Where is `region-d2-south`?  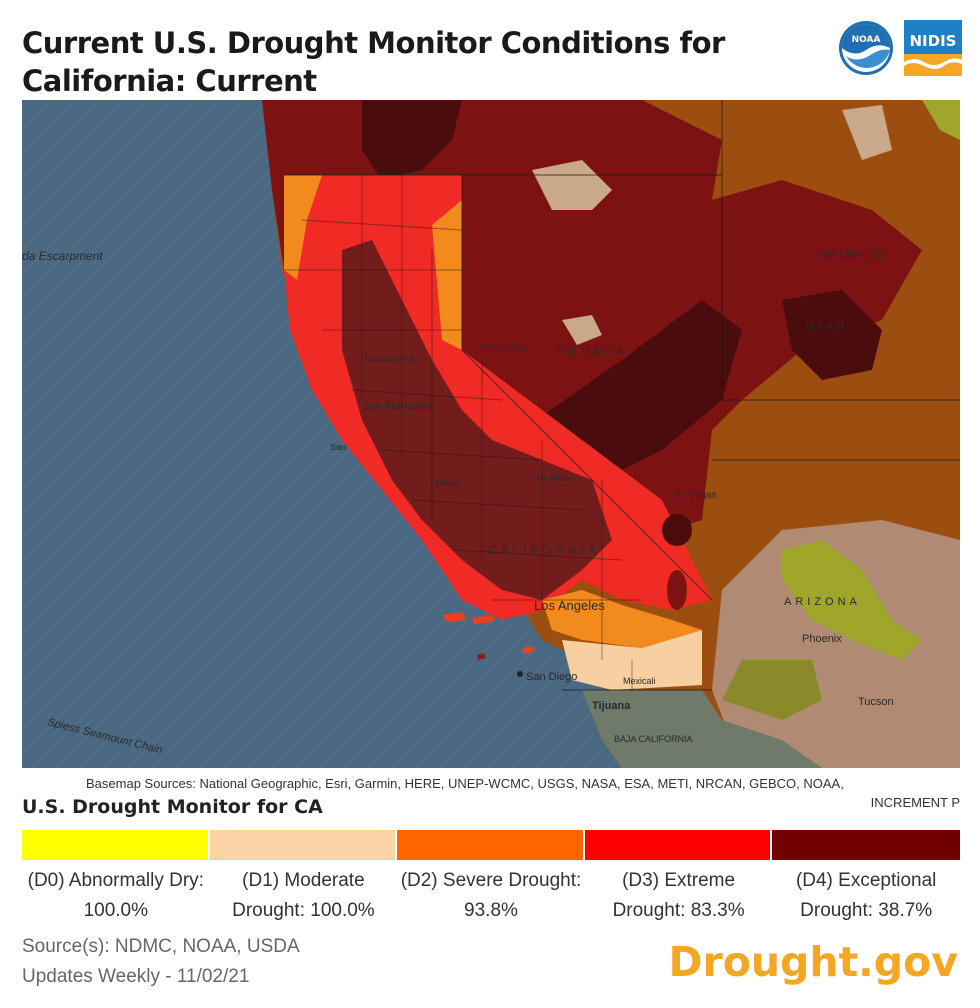
region-d2-south is located at coordinates (622, 619).